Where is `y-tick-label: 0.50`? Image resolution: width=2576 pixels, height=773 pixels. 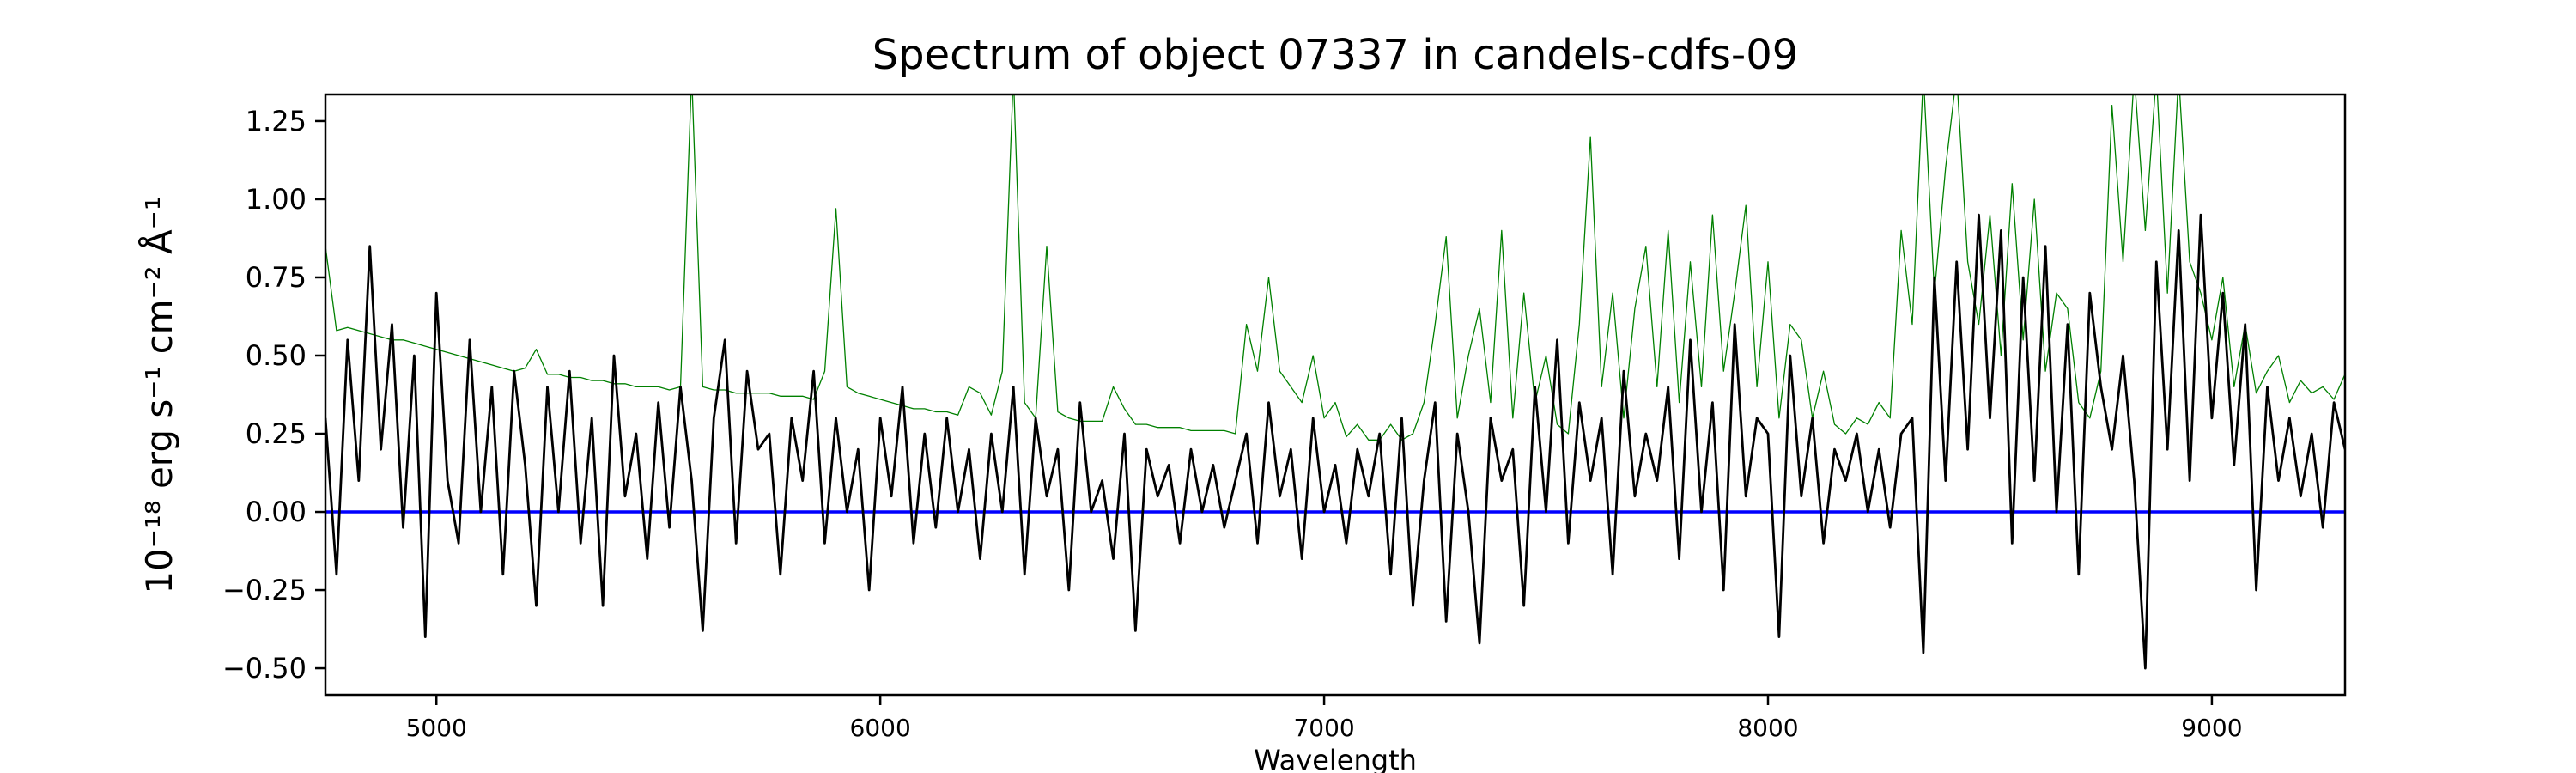 y-tick-label: 0.50 is located at coordinates (276, 355).